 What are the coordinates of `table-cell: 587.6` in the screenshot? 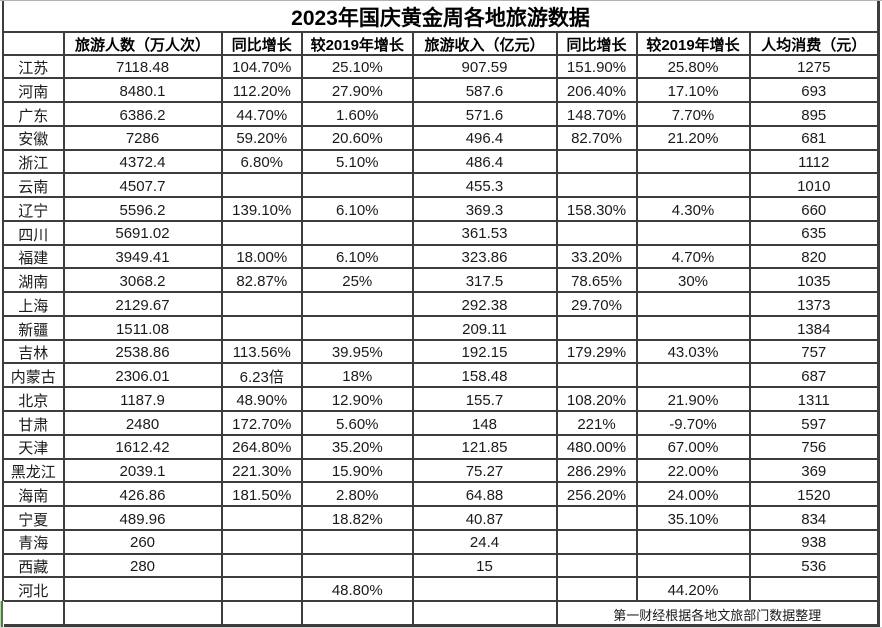 It's located at (484, 90).